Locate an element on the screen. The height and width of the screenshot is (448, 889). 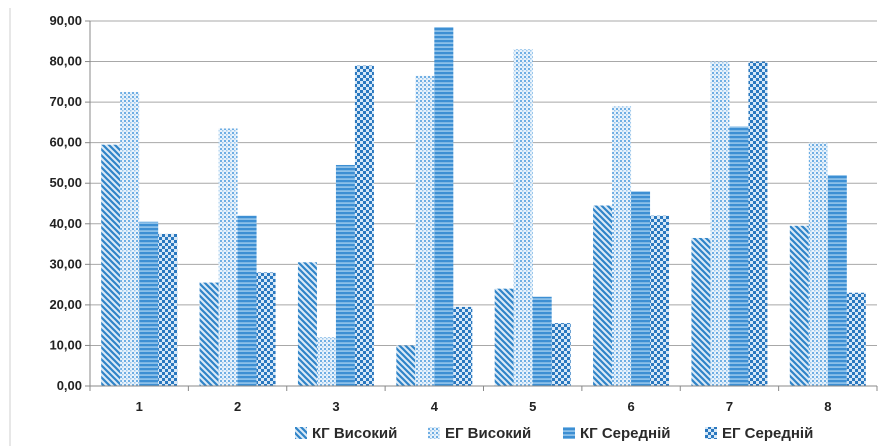
y-tick-label: 80,00 is located at coordinates (65, 61).